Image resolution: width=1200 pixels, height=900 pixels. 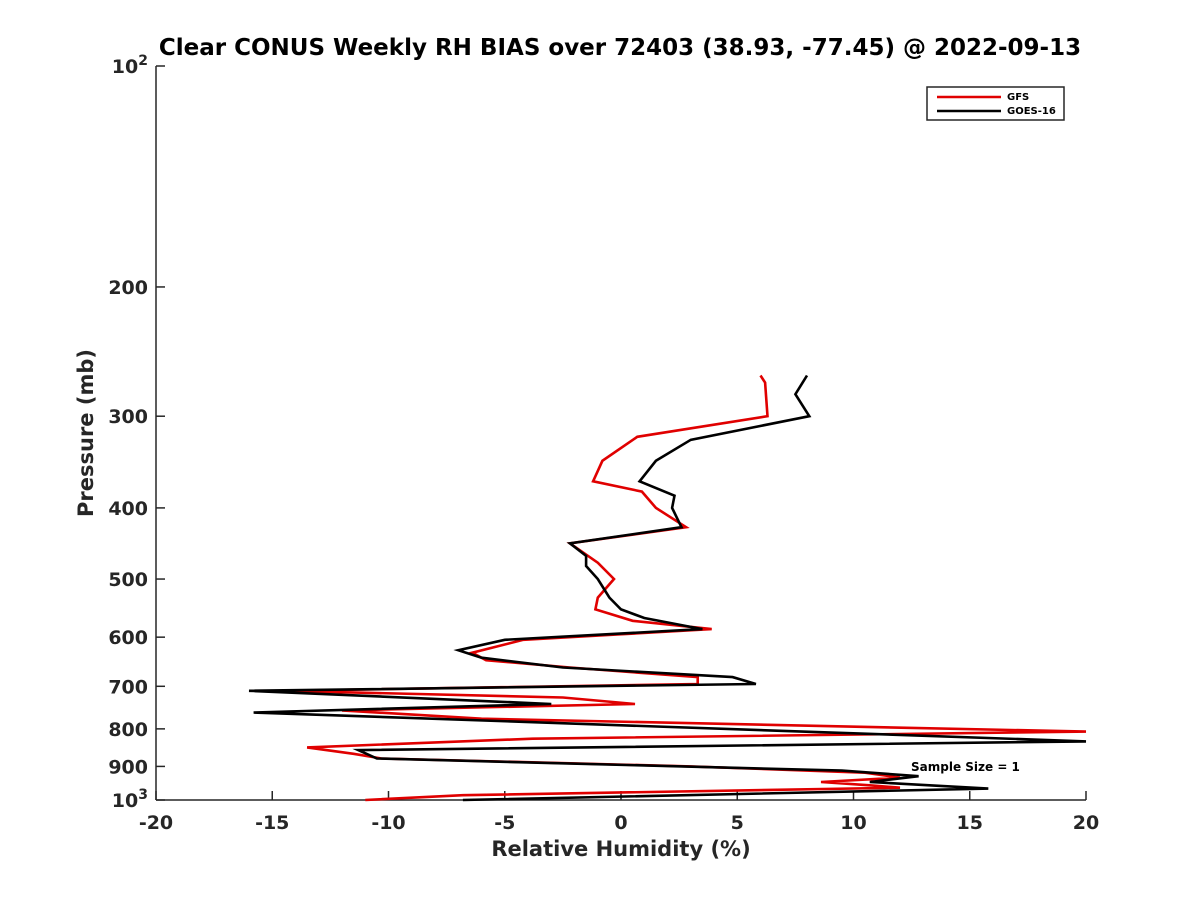 I want to click on y-tick-label: 800, so click(x=128, y=730).